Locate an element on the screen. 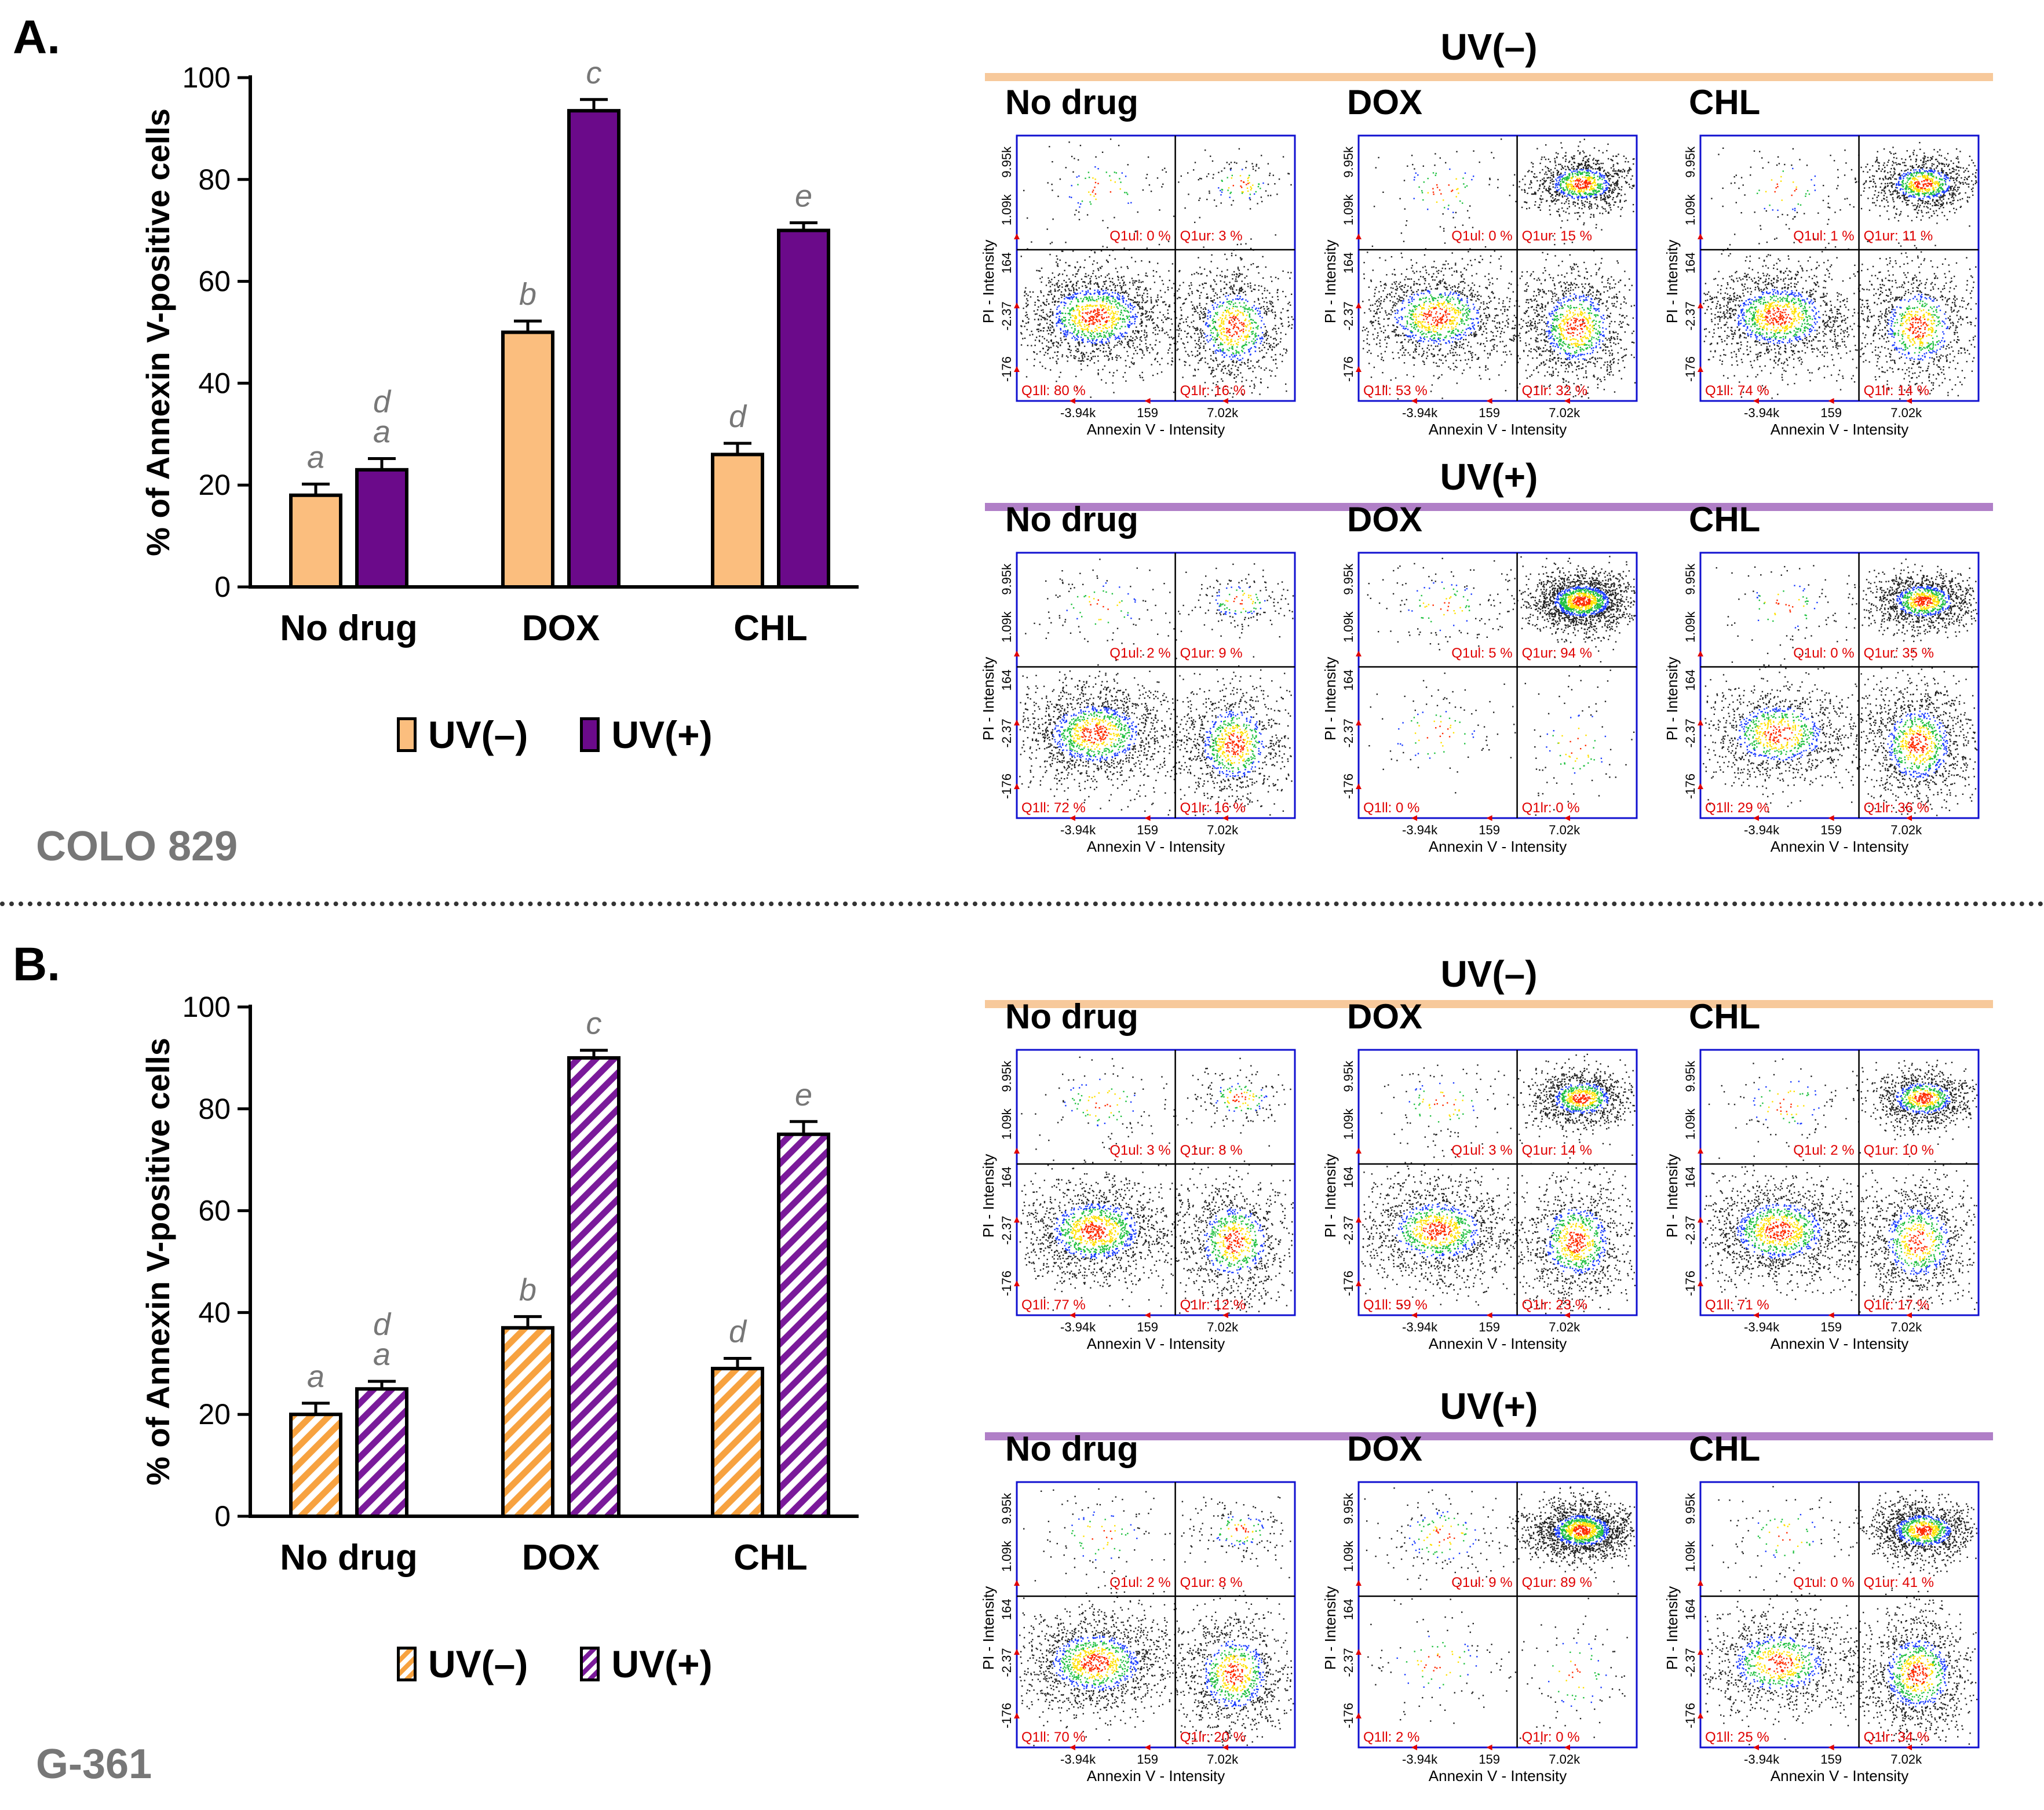 The height and width of the screenshot is (1810, 2044). y-tick-label: 20 is located at coordinates (215, 1414).